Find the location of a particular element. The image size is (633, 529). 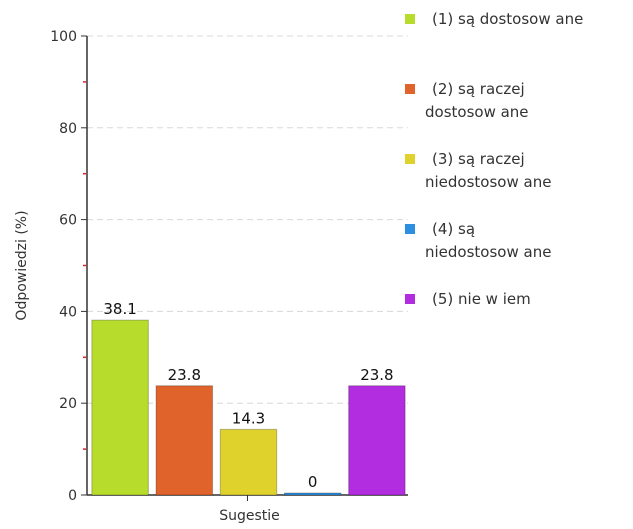

legend-label: (2) są raczej is located at coordinates (478, 89).